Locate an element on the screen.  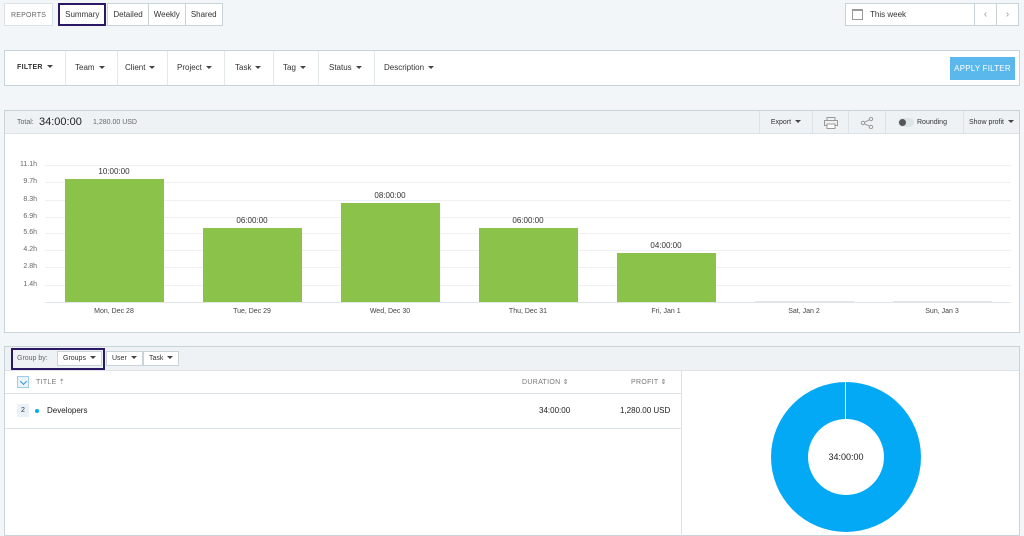
group-color-dot is located at coordinates (37, 411).